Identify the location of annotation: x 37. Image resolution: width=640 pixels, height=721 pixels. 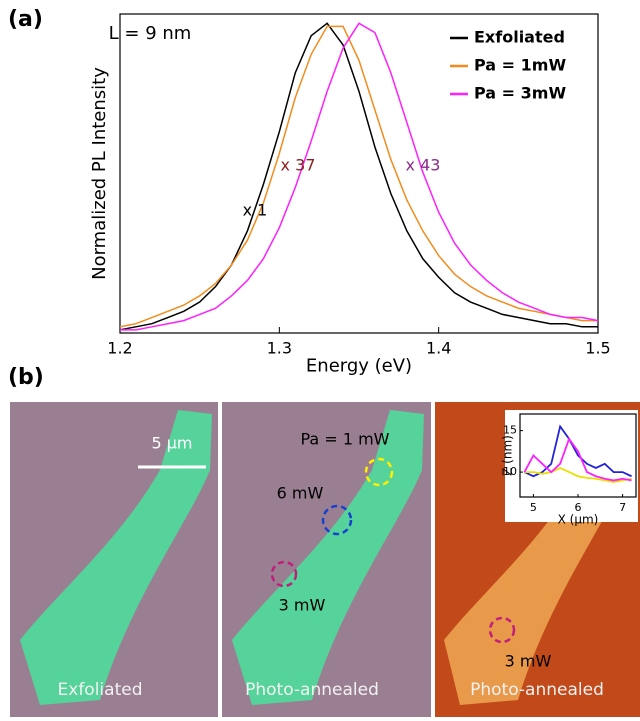
(298, 165).